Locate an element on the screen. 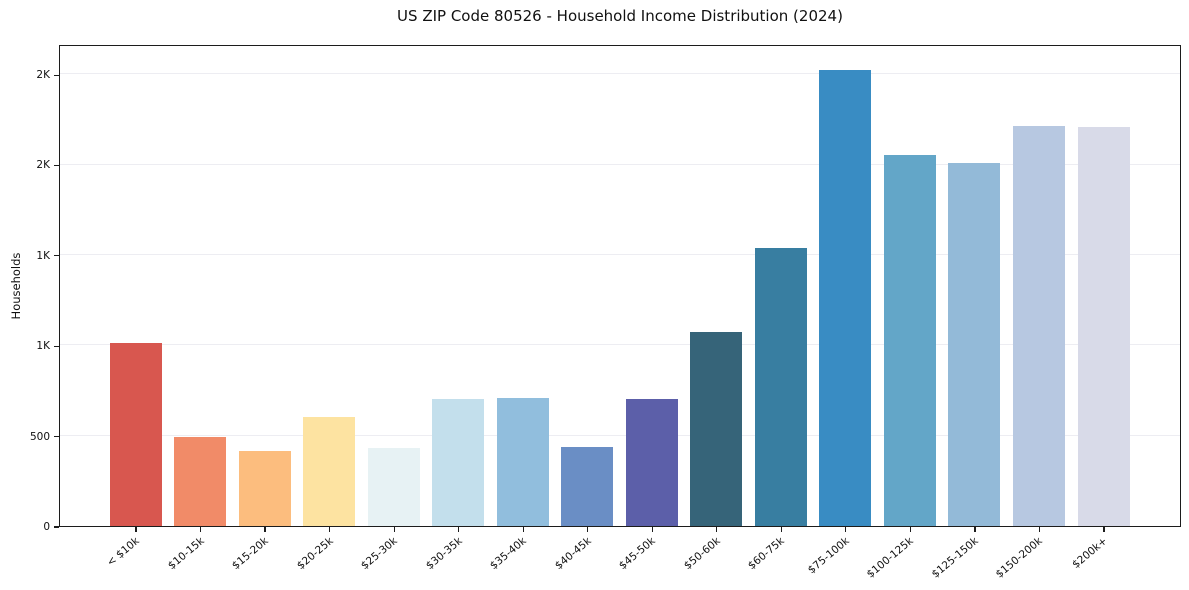 The width and height of the screenshot is (1189, 590). bar-60-75k is located at coordinates (780, 386).